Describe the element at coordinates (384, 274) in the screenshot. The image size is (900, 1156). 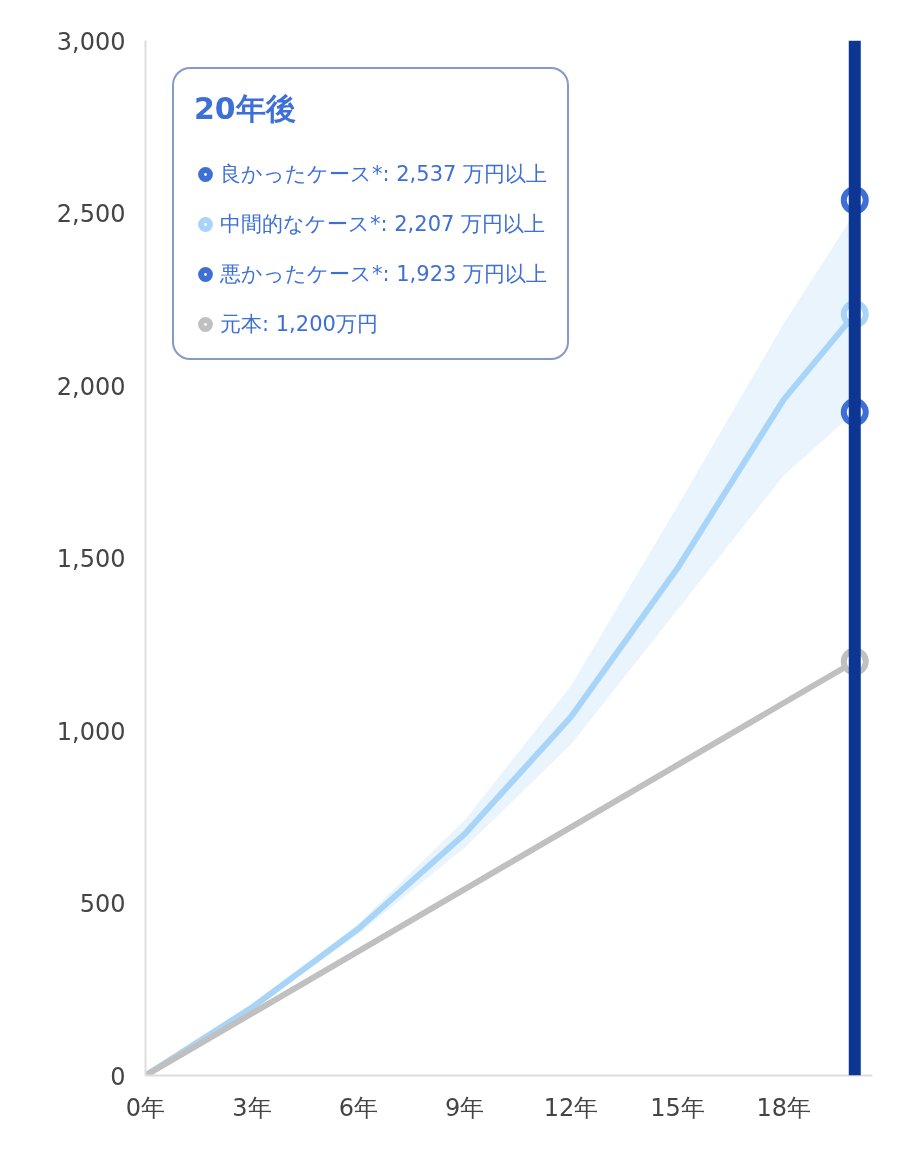
I see `legend-label: 悪かったケース*: 1,923 万円以上` at that location.